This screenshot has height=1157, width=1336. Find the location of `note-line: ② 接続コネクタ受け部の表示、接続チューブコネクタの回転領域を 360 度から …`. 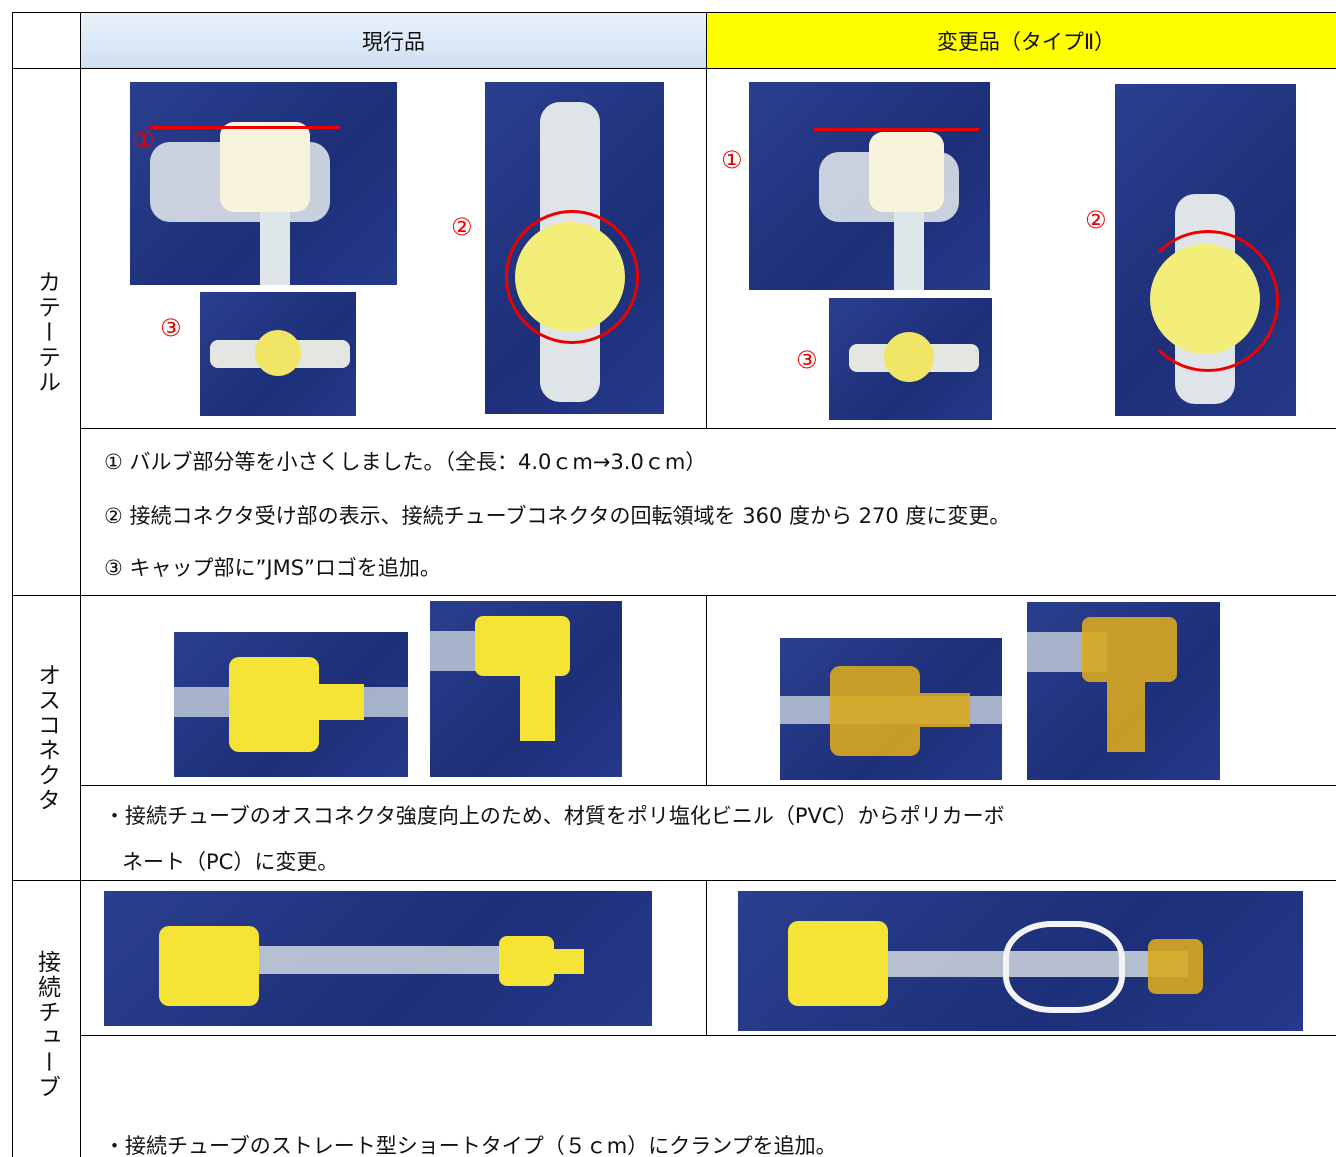

note-line: ② 接続コネクタ受け部の表示、接続チューブコネクタの回転領域を 360 度から … is located at coordinates (557, 516).